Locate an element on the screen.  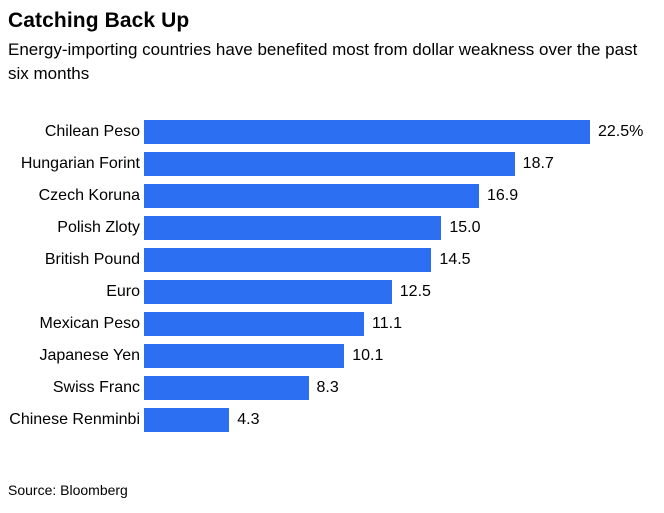
bar-row: Mexican Peso 11.1 is located at coordinates (332, 324).